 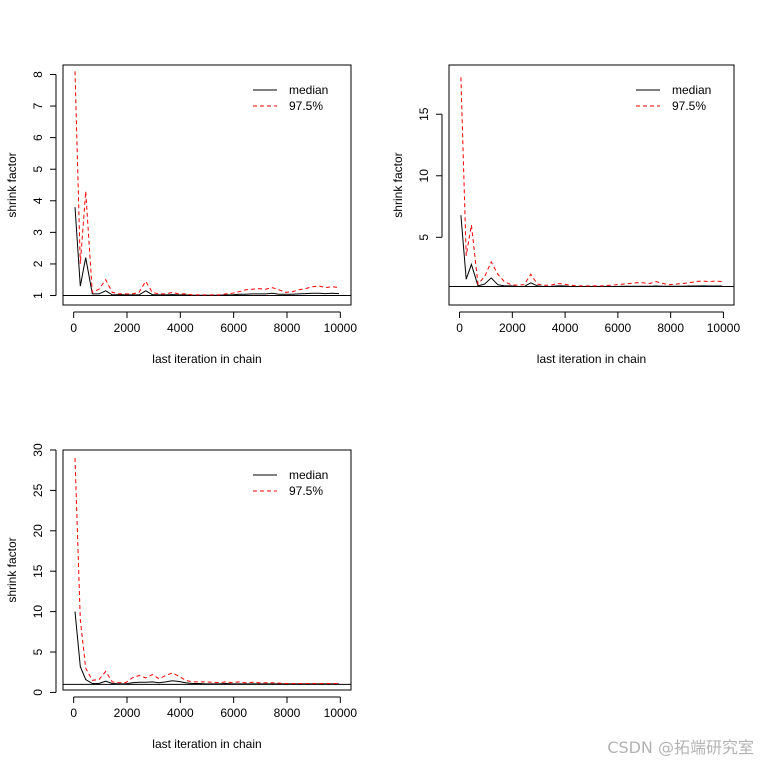 I want to click on y-tick-label: 7, so click(x=38, y=105).